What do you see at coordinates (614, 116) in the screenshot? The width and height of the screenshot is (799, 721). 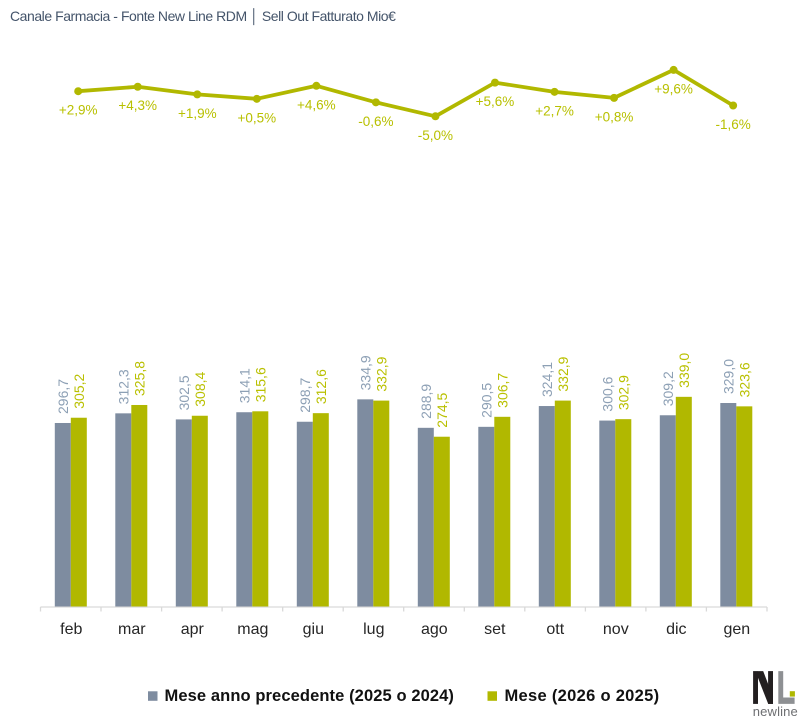 I see `svg-text: +0,8%` at bounding box center [614, 116].